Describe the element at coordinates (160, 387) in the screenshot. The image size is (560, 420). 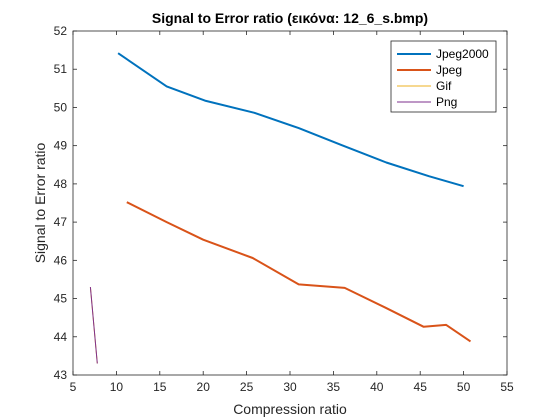
I see `x-tick-label: 15` at that location.